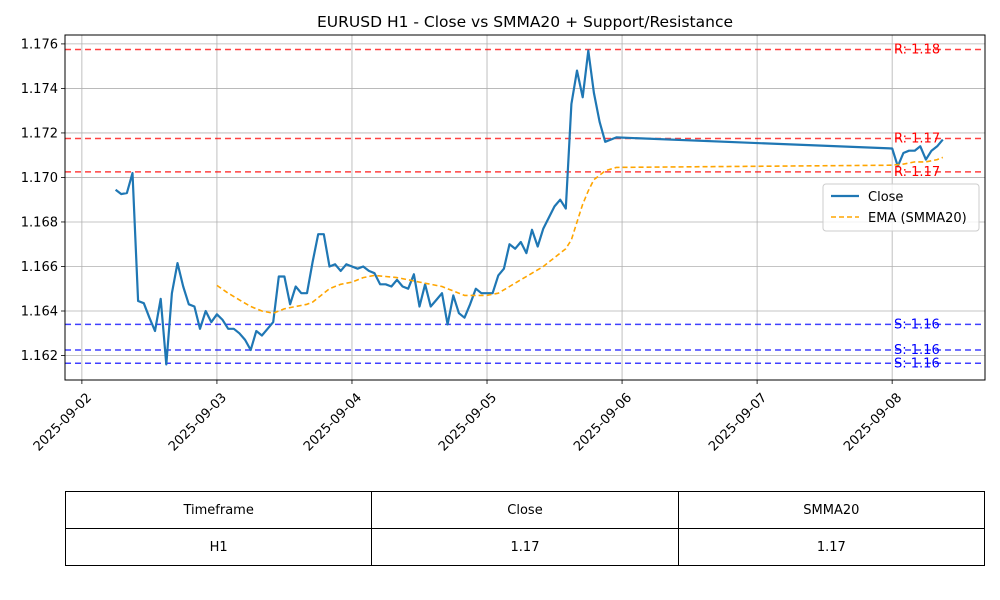  Describe the element at coordinates (39, 44) in the screenshot. I see `y-tick-label: 1.176` at that location.